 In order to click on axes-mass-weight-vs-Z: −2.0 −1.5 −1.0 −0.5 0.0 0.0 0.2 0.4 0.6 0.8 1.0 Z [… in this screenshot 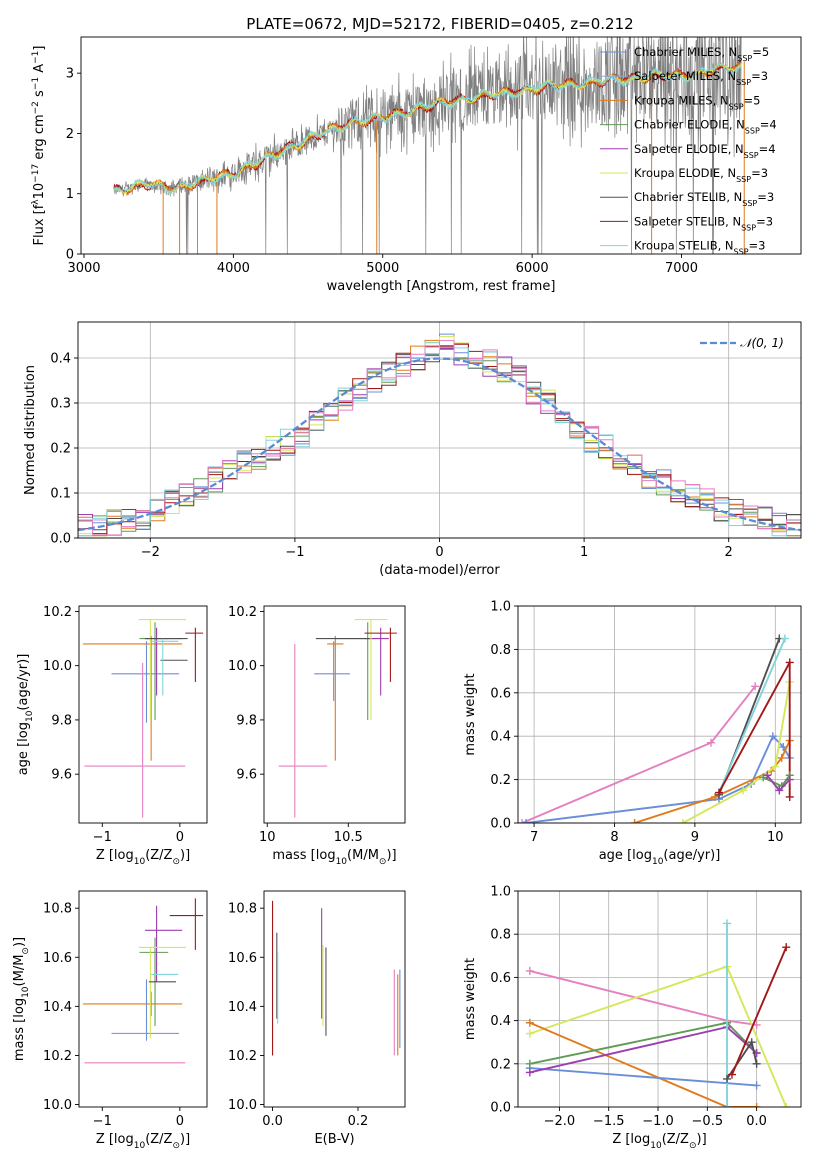, I will do `click(632, 1018)`.